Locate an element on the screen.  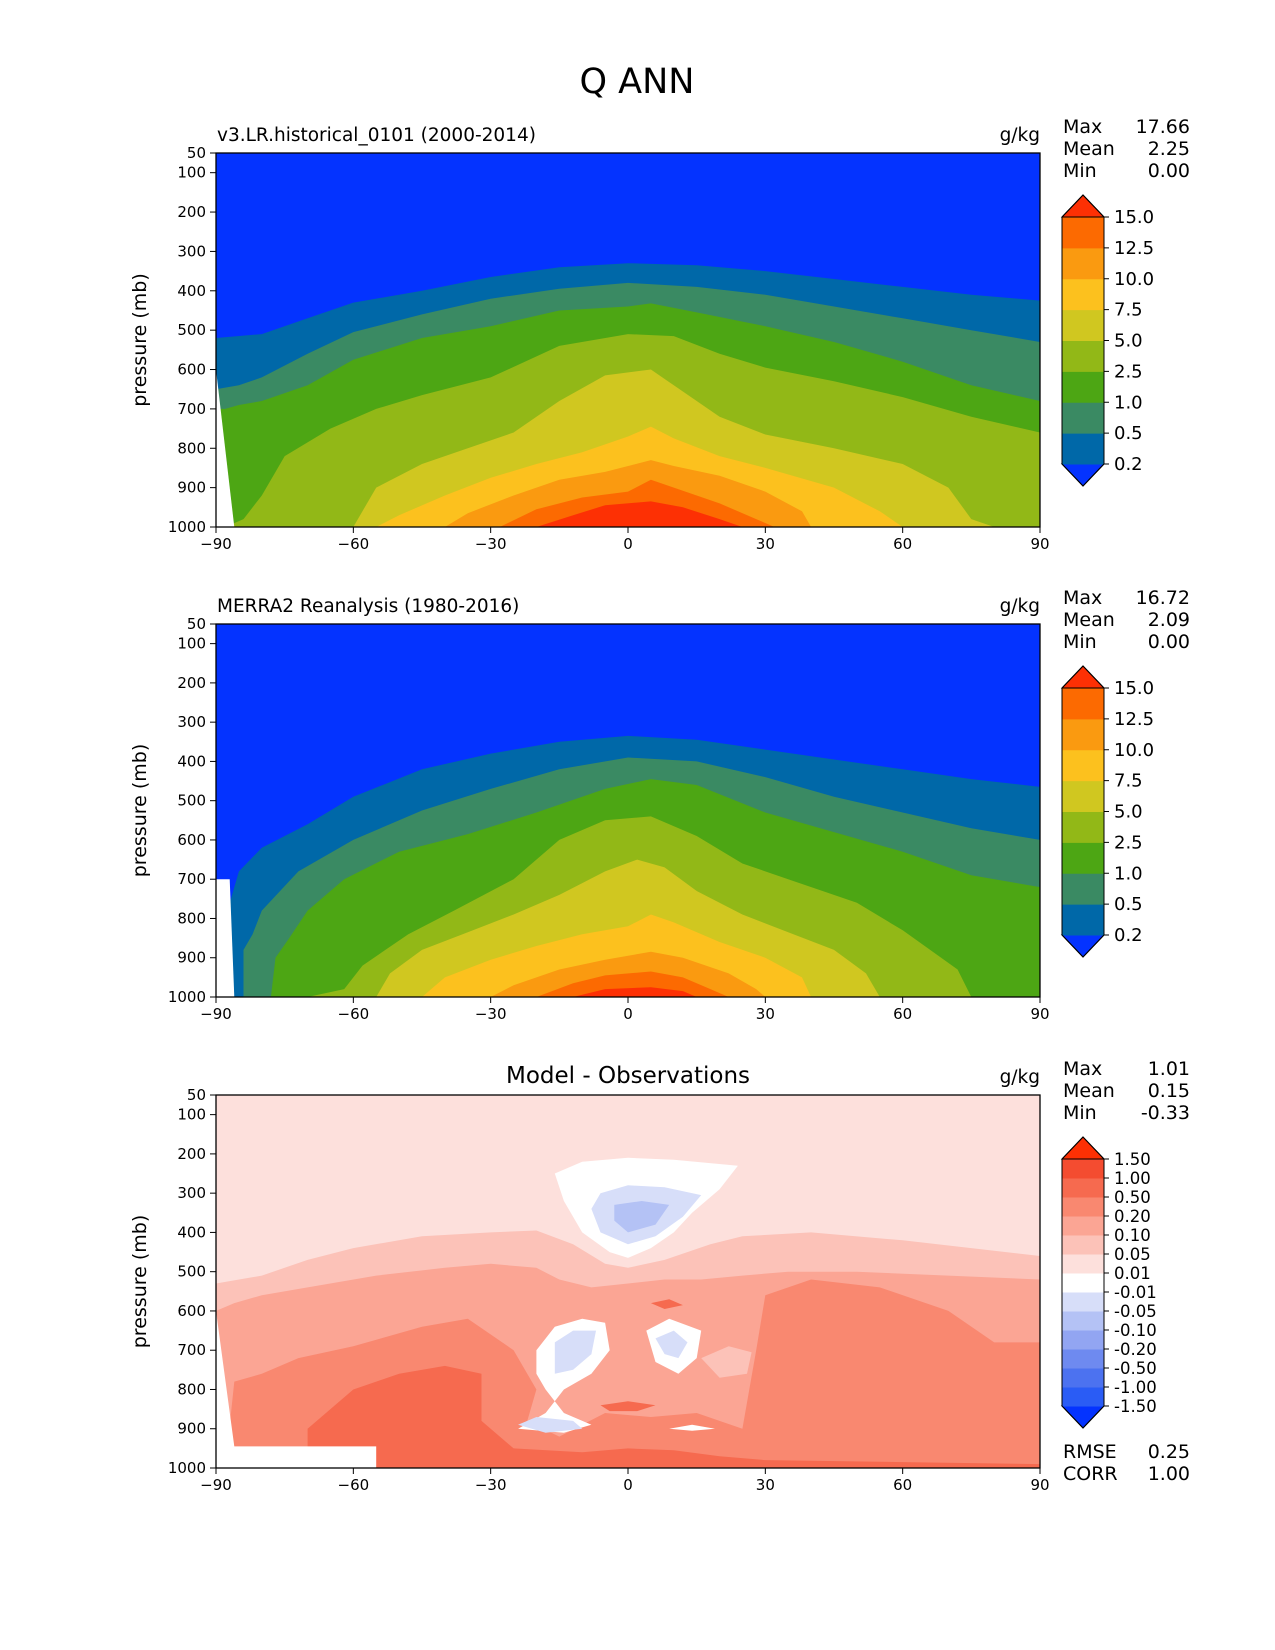
colorbar-label: 0.2 is located at coordinates (1128, 464).